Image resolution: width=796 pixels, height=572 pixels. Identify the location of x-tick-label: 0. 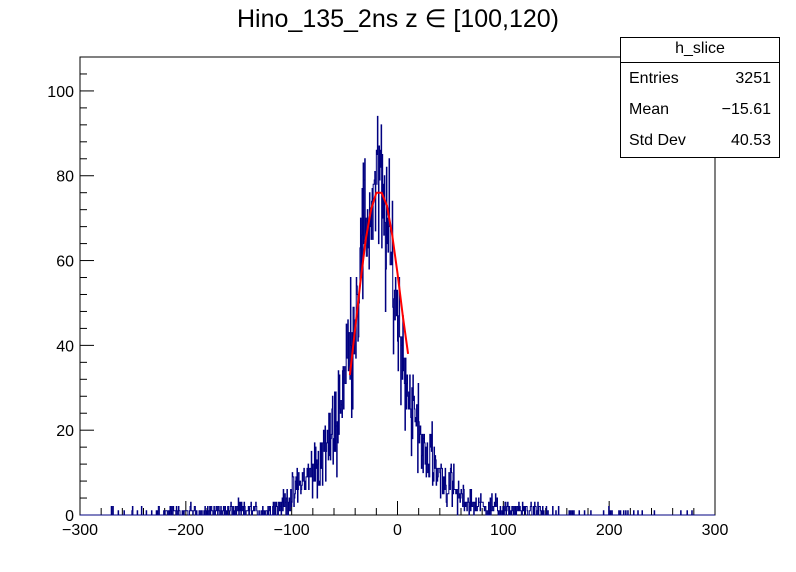
(397, 530).